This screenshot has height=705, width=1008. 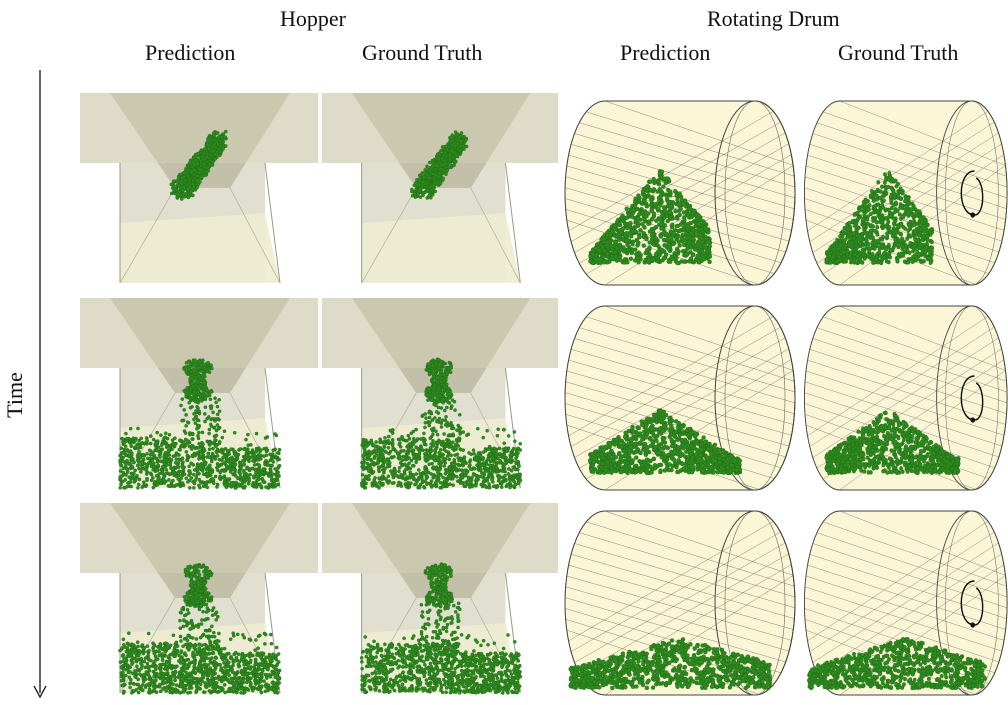 What do you see at coordinates (898, 52) in the screenshot?
I see `column-title-drum-ground-truth: Ground Truth` at bounding box center [898, 52].